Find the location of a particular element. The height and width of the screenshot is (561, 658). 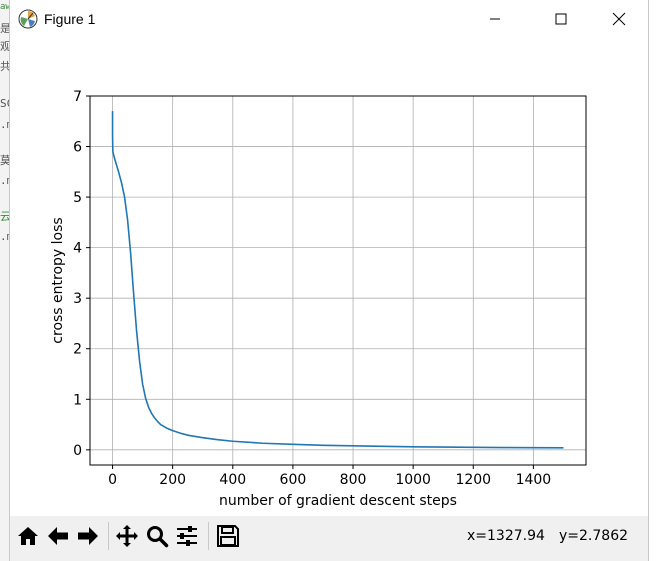

navigation-toolbar: x=1327.94 y=2.7862 is located at coordinates (329, 538).